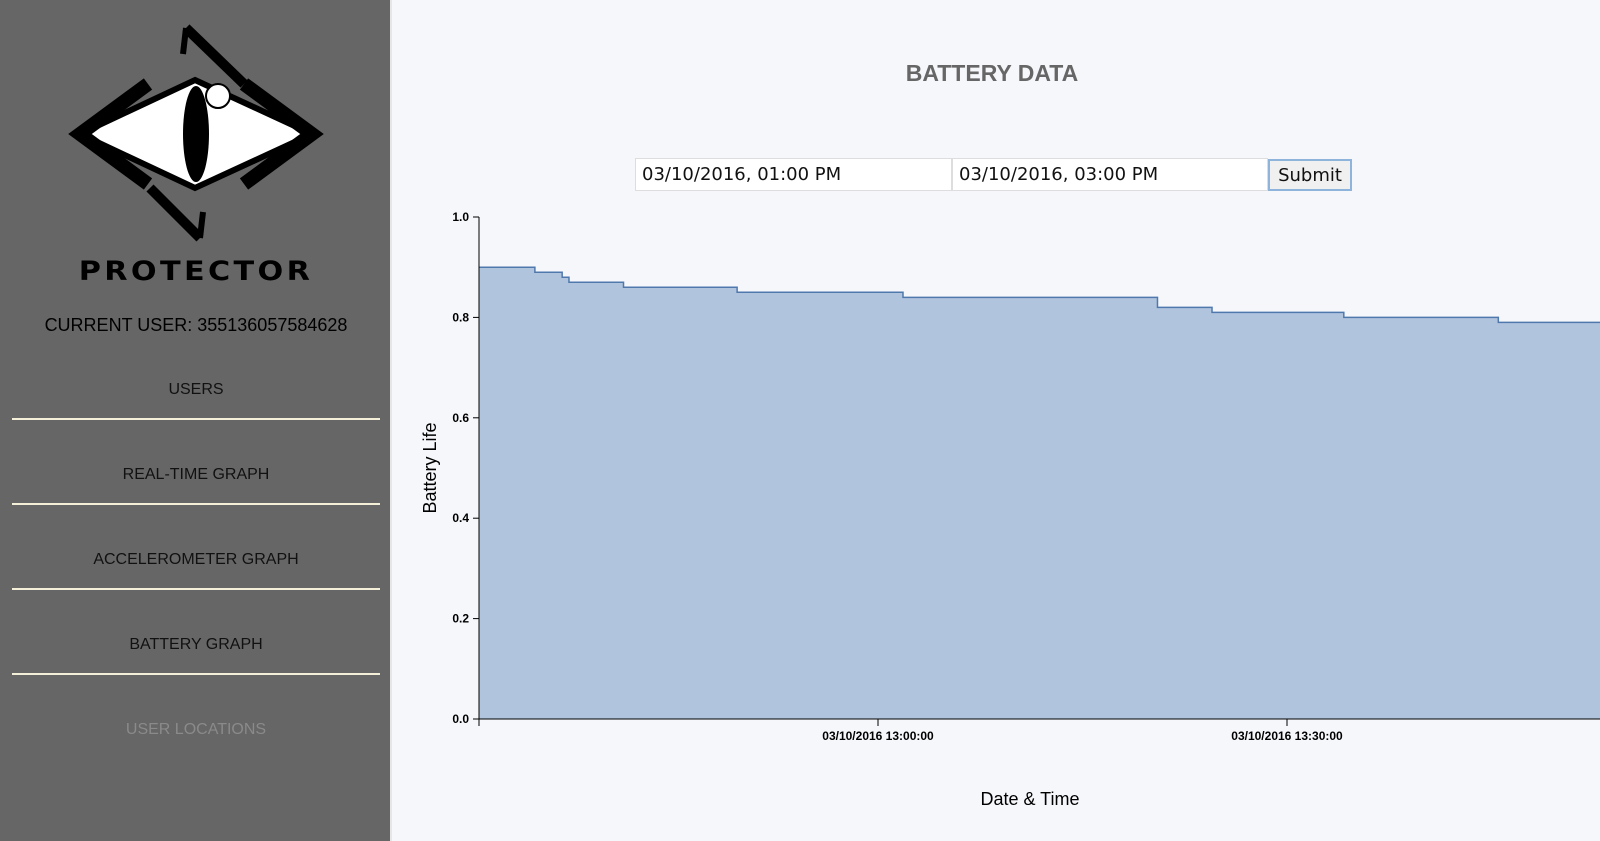 The image size is (1600, 841). Describe the element at coordinates (196, 402) in the screenshot. I see `sidebar-item-users: USERS` at that location.